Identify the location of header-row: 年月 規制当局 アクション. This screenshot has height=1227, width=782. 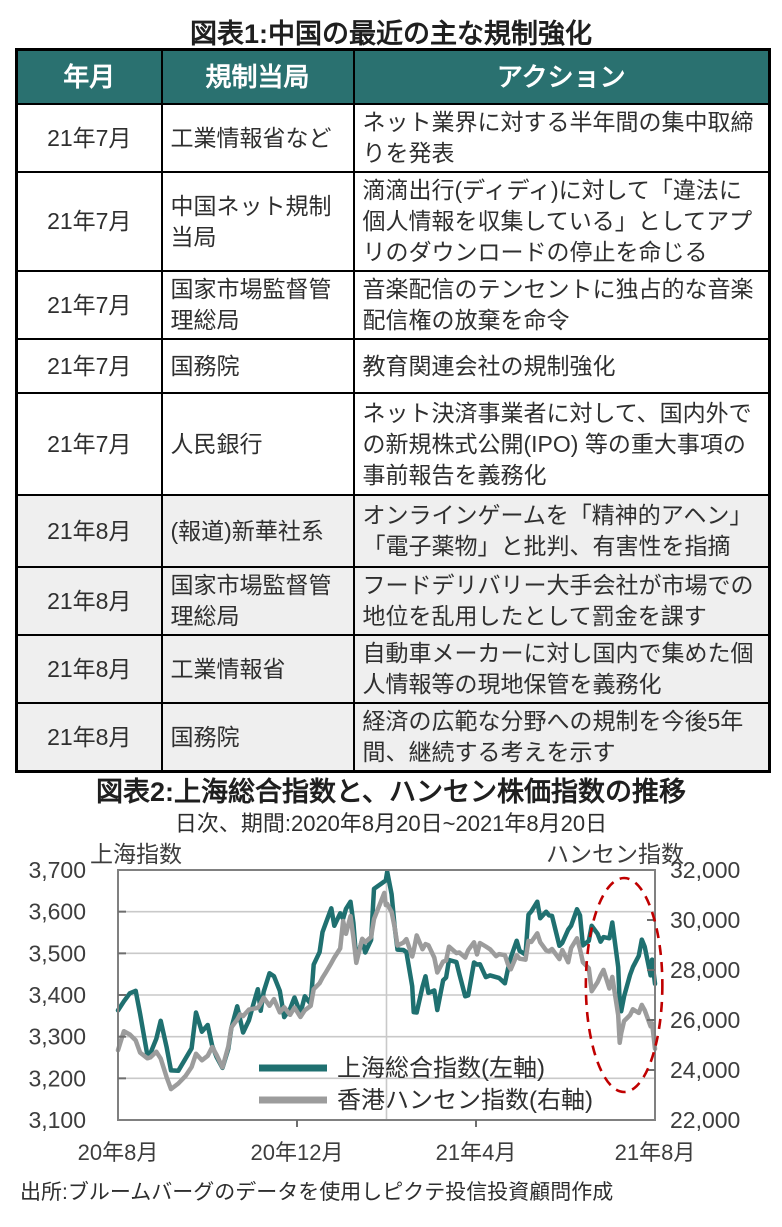
(393, 76).